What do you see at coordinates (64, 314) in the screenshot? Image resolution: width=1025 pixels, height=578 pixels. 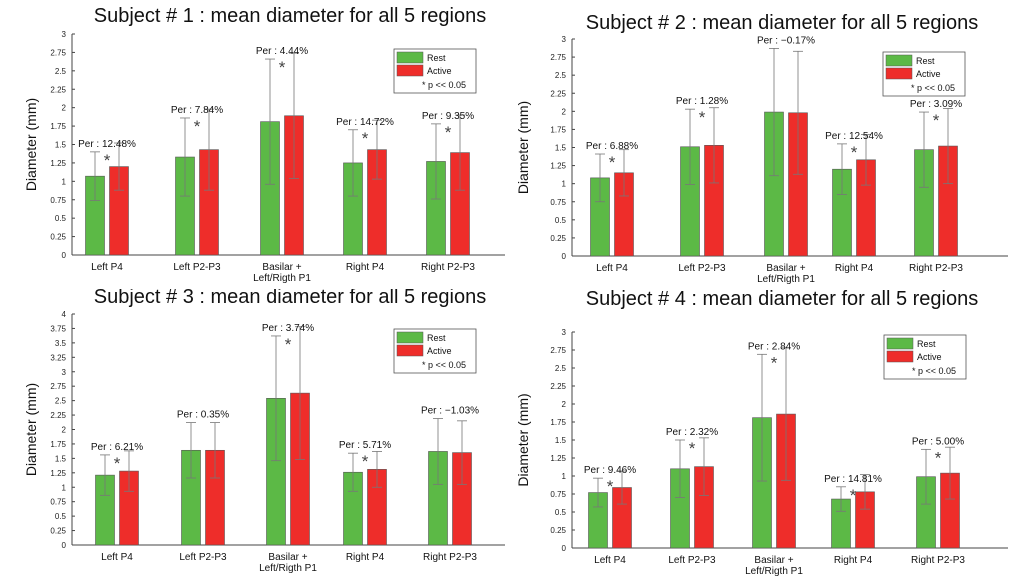 I see `c3-y-tick-label: 4` at bounding box center [64, 314].